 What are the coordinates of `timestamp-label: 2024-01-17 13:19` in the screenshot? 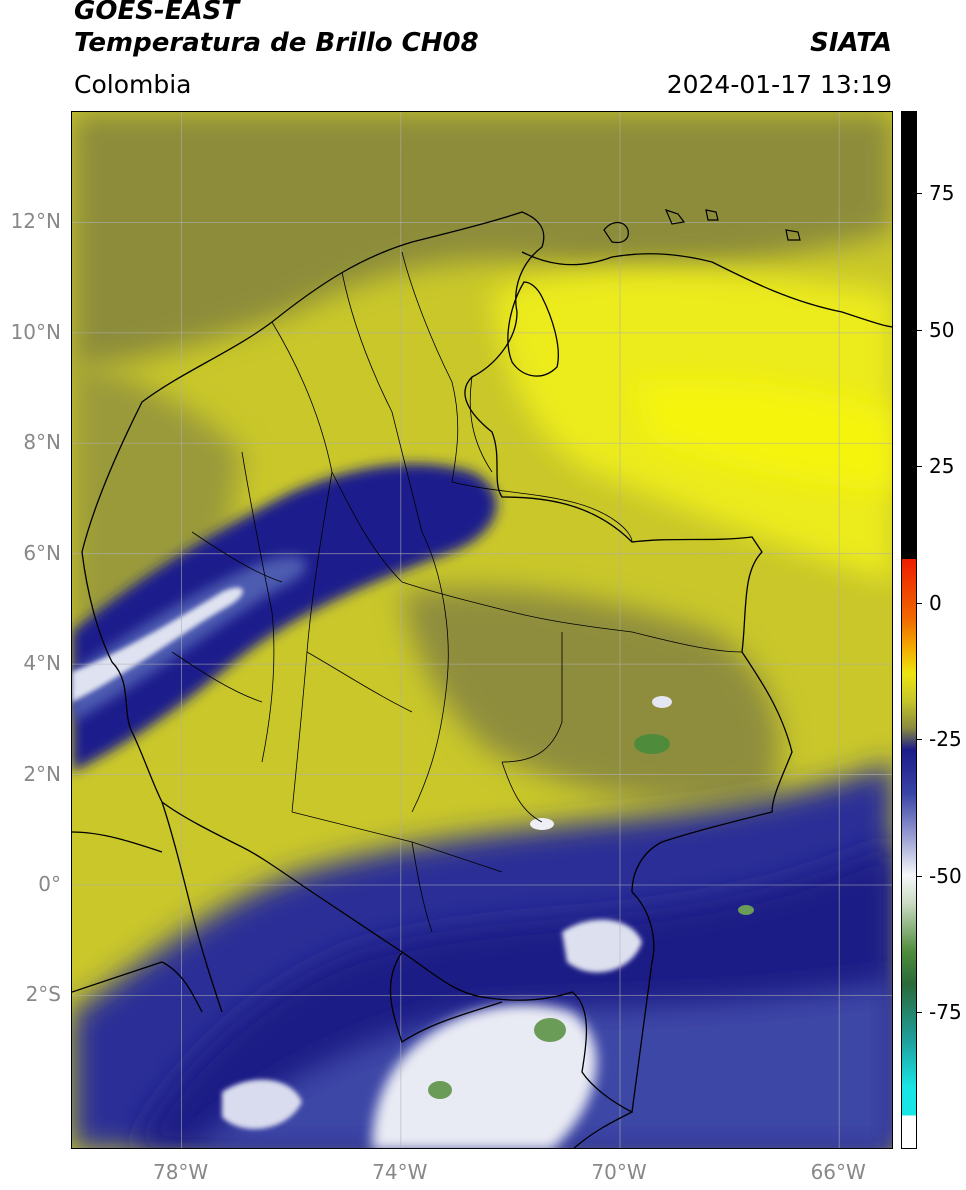 It's located at (779, 84).